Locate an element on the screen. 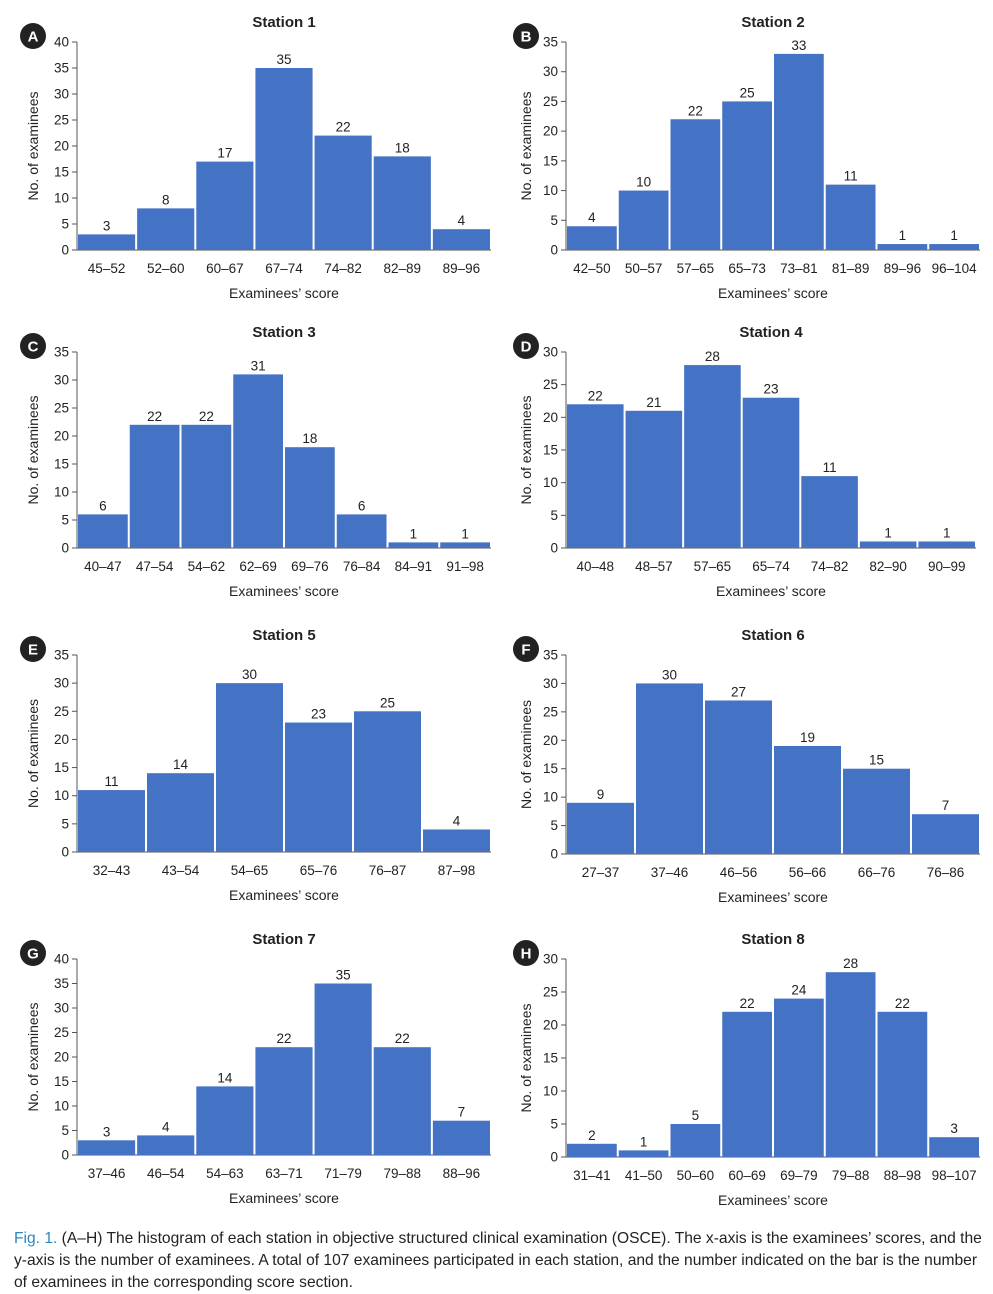 Image resolution: width=993 pixels, height=1294 pixels. x-tick-label: 41–50 is located at coordinates (644, 1175).